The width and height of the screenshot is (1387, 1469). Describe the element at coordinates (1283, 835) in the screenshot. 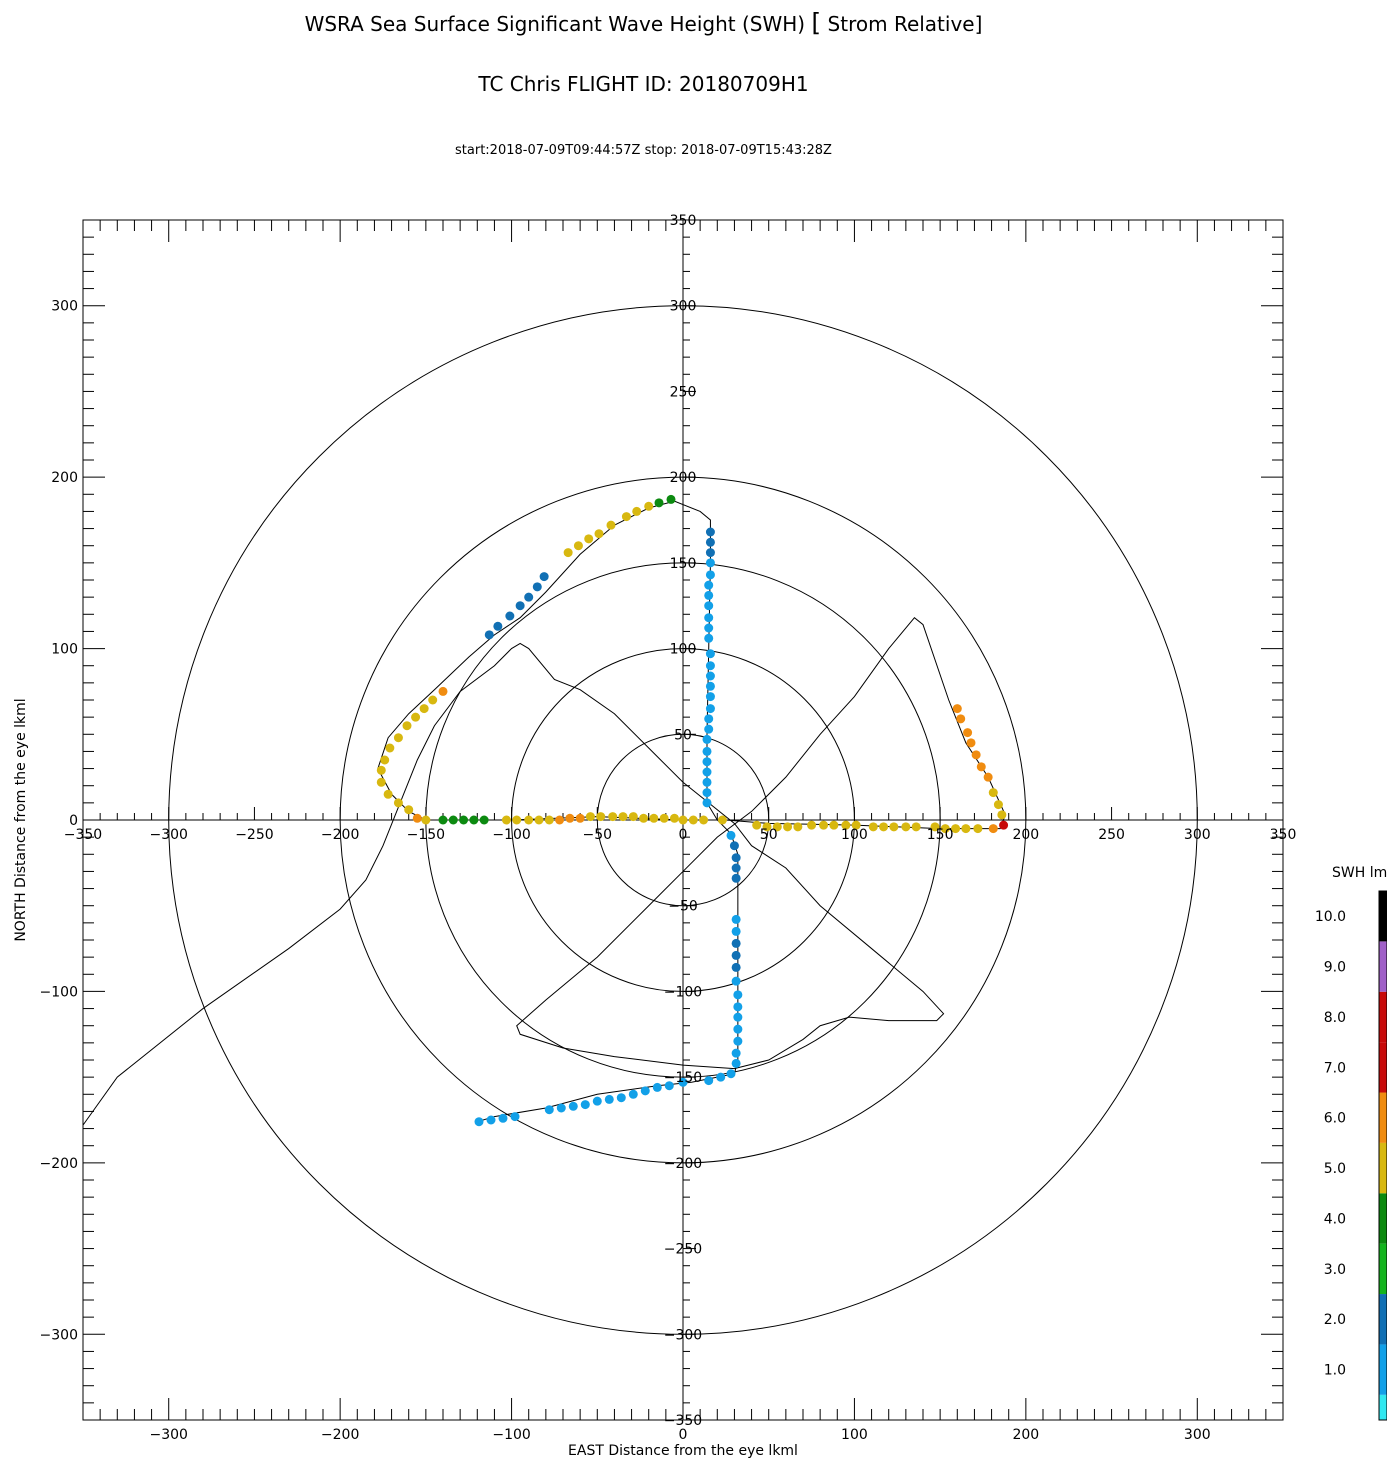

I see `center-x-tick-label: 350` at that location.